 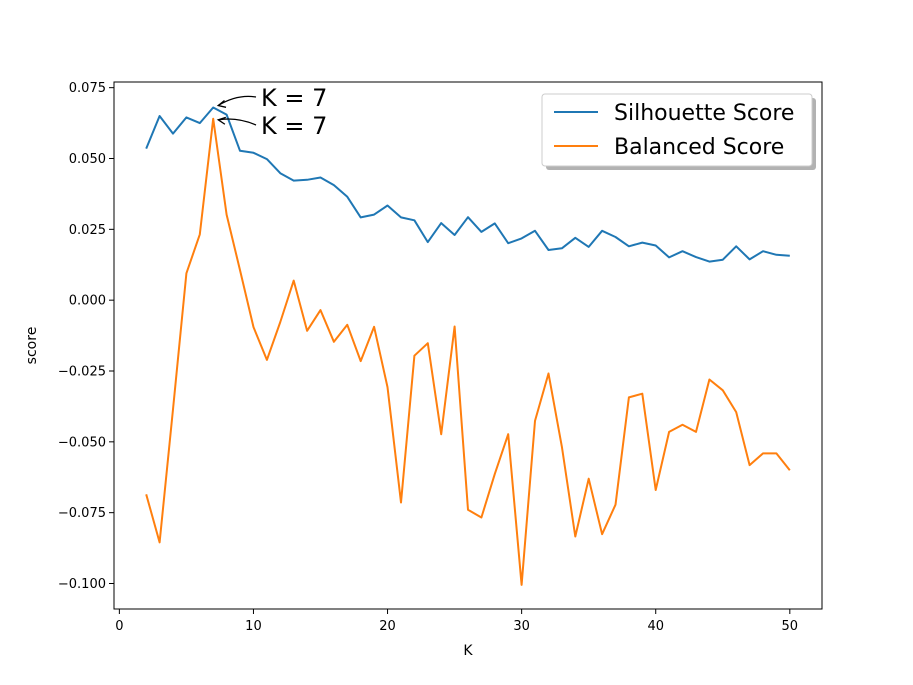 What do you see at coordinates (521, 626) in the screenshot?
I see `x-tick-label: 30` at bounding box center [521, 626].